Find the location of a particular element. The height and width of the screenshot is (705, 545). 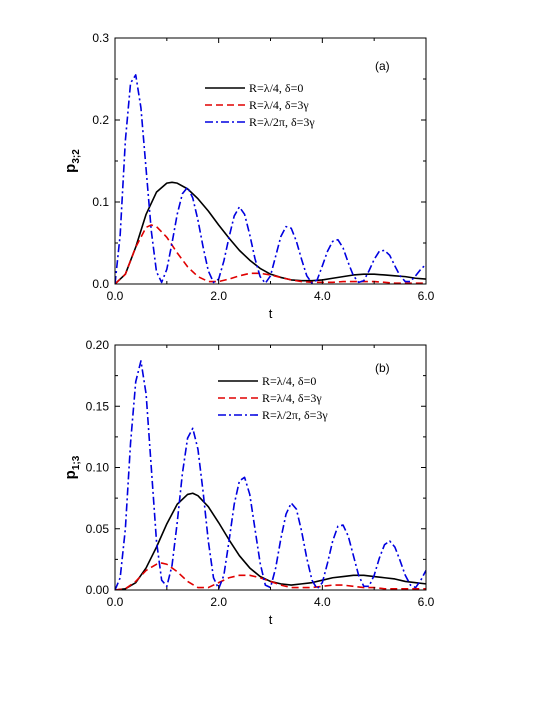

y-tick-label: 0.05 is located at coordinates (98, 529).